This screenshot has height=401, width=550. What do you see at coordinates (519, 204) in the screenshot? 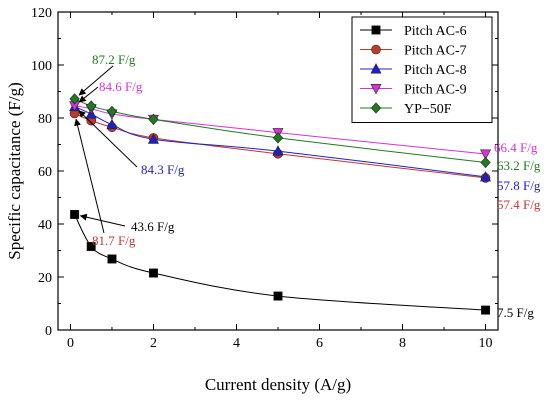
I see `annotation-label: 57.4 F/g` at bounding box center [519, 204].